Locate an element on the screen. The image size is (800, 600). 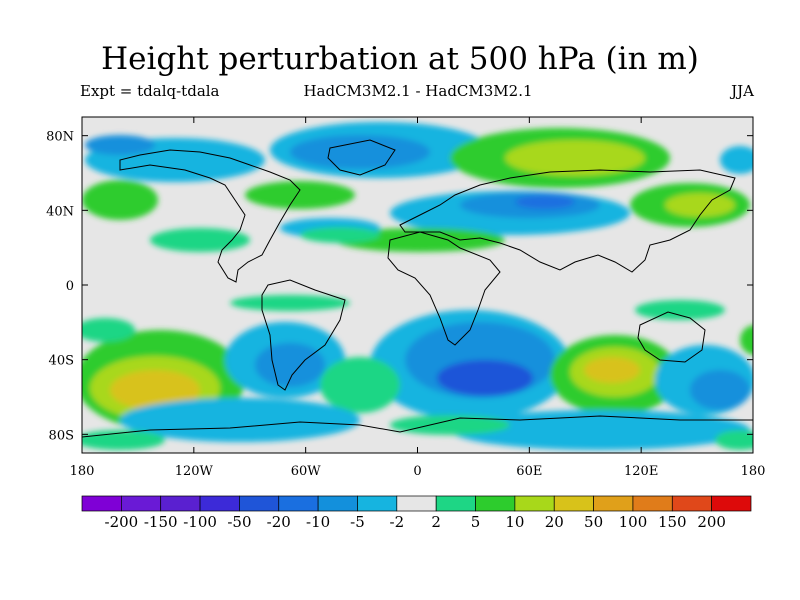
coastline-greenland is located at coordinates (361, 157).